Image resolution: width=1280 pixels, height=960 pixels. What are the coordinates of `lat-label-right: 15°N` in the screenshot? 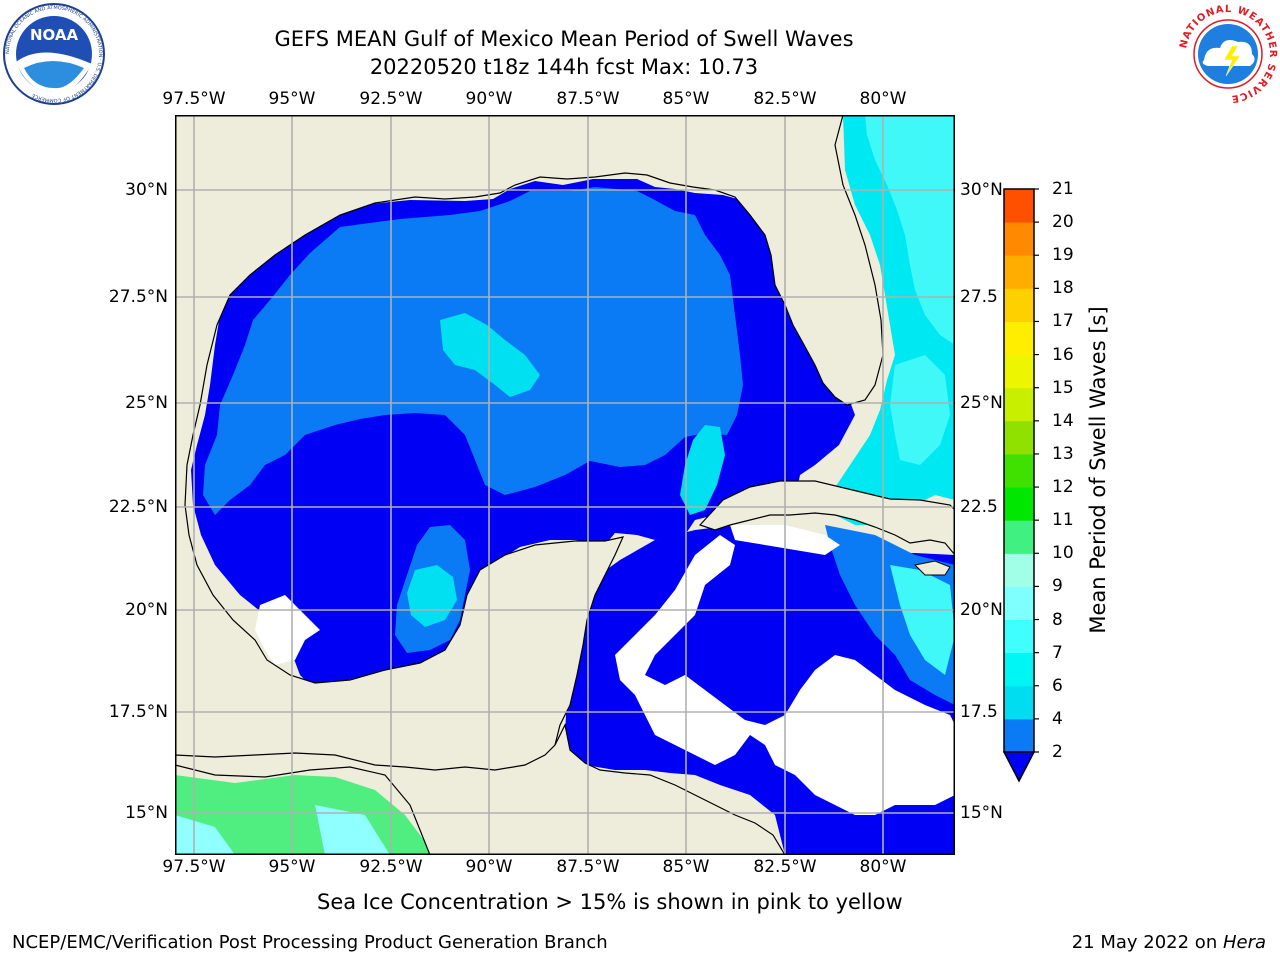 It's located at (981, 813).